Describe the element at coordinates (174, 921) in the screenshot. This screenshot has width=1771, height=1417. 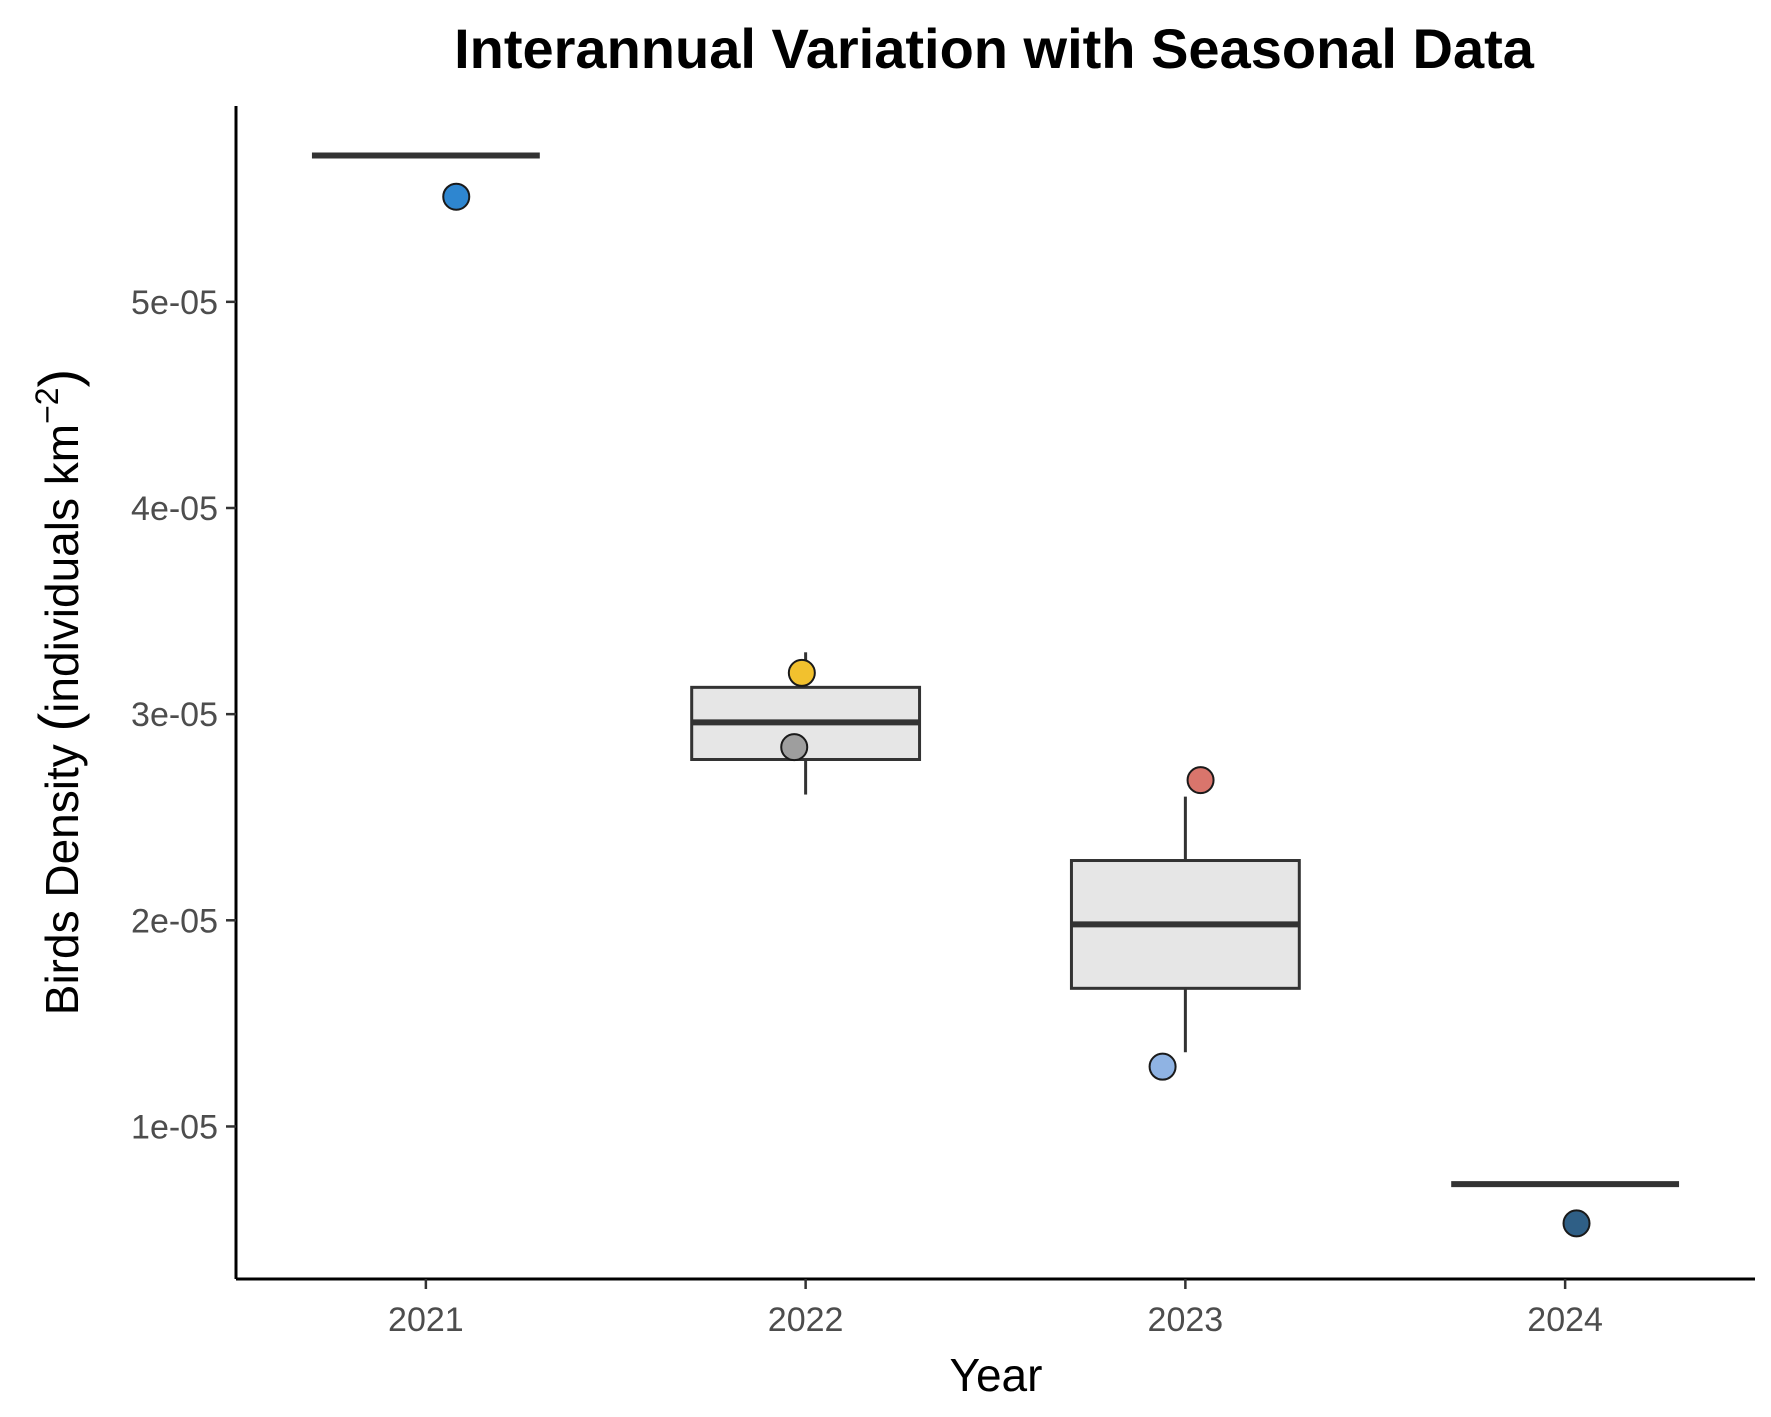
I see `y-tick-label: 2e-05` at that location.